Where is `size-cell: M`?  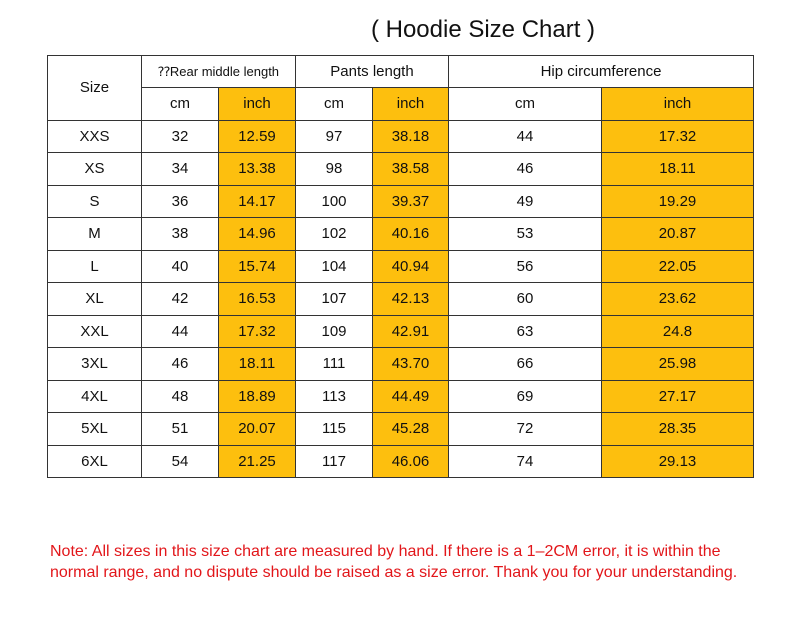 size-cell: M is located at coordinates (94, 234).